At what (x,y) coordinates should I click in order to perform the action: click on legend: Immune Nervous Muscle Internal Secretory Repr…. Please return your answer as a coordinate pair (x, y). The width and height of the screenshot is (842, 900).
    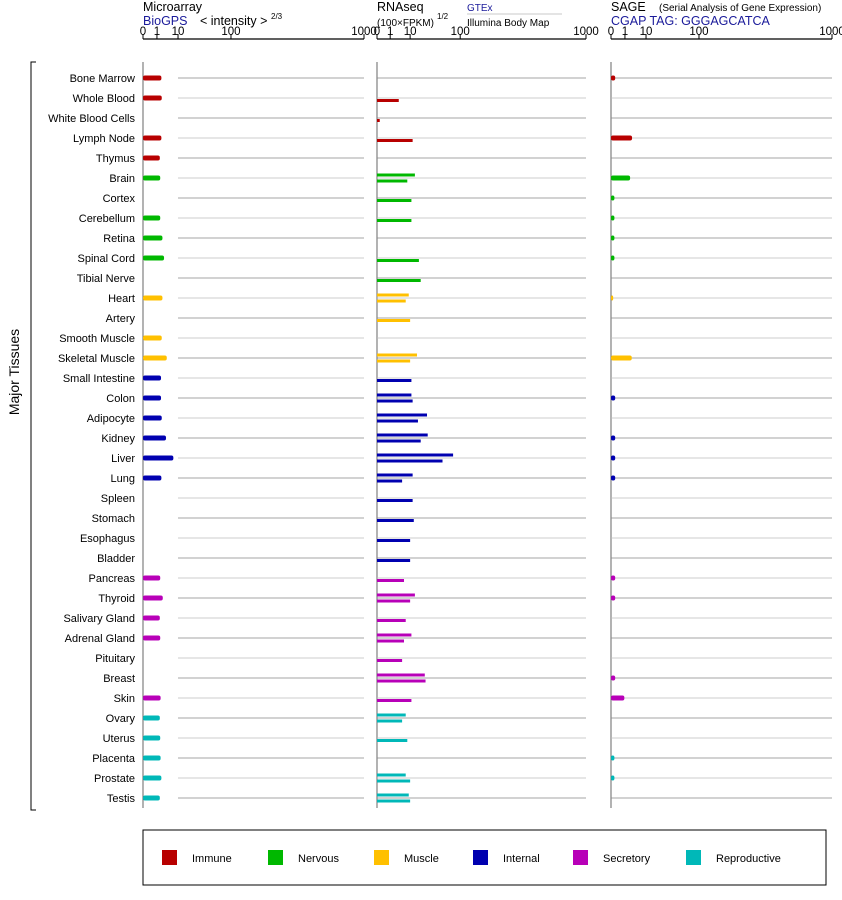
    Looking at the image, I should click on (471, 857).